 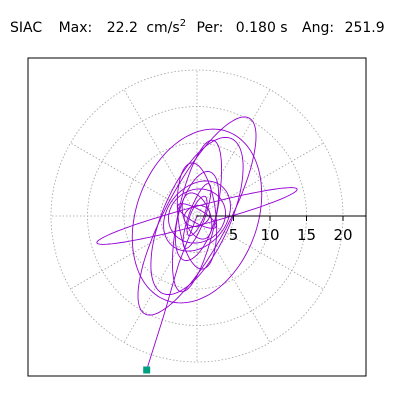 I want to click on station-code: SIAC, so click(x=26, y=28).